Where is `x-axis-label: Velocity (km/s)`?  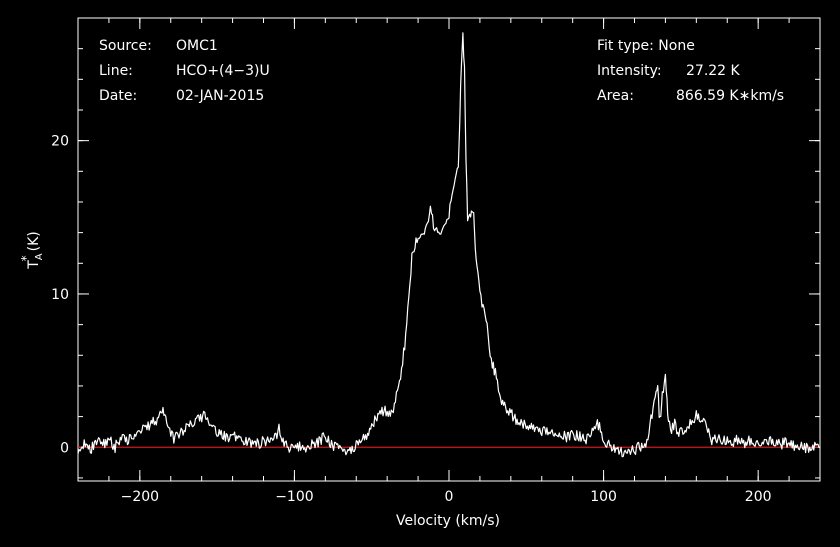
x-axis-label: Velocity (km/s) is located at coordinates (448, 521).